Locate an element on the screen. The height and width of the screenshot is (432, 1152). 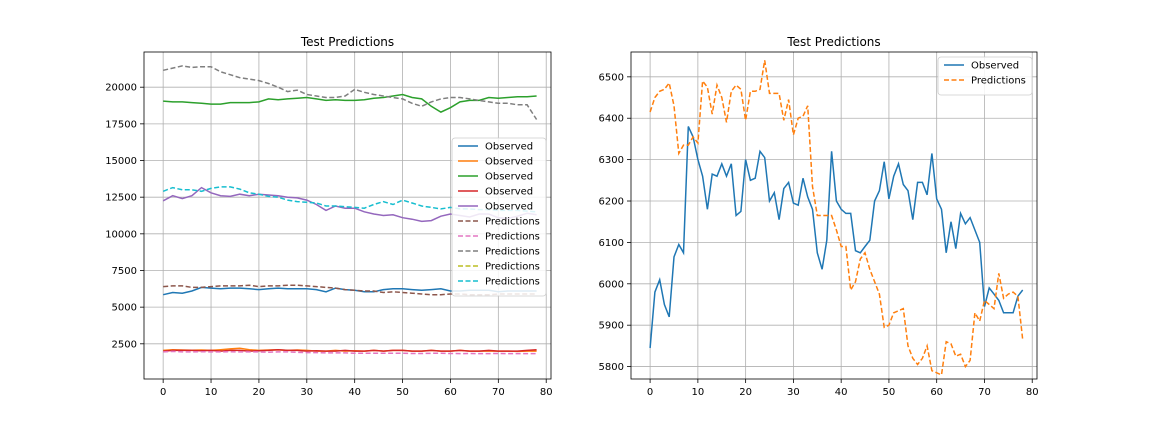
y-tick-label: 12500 is located at coordinates (121, 198).